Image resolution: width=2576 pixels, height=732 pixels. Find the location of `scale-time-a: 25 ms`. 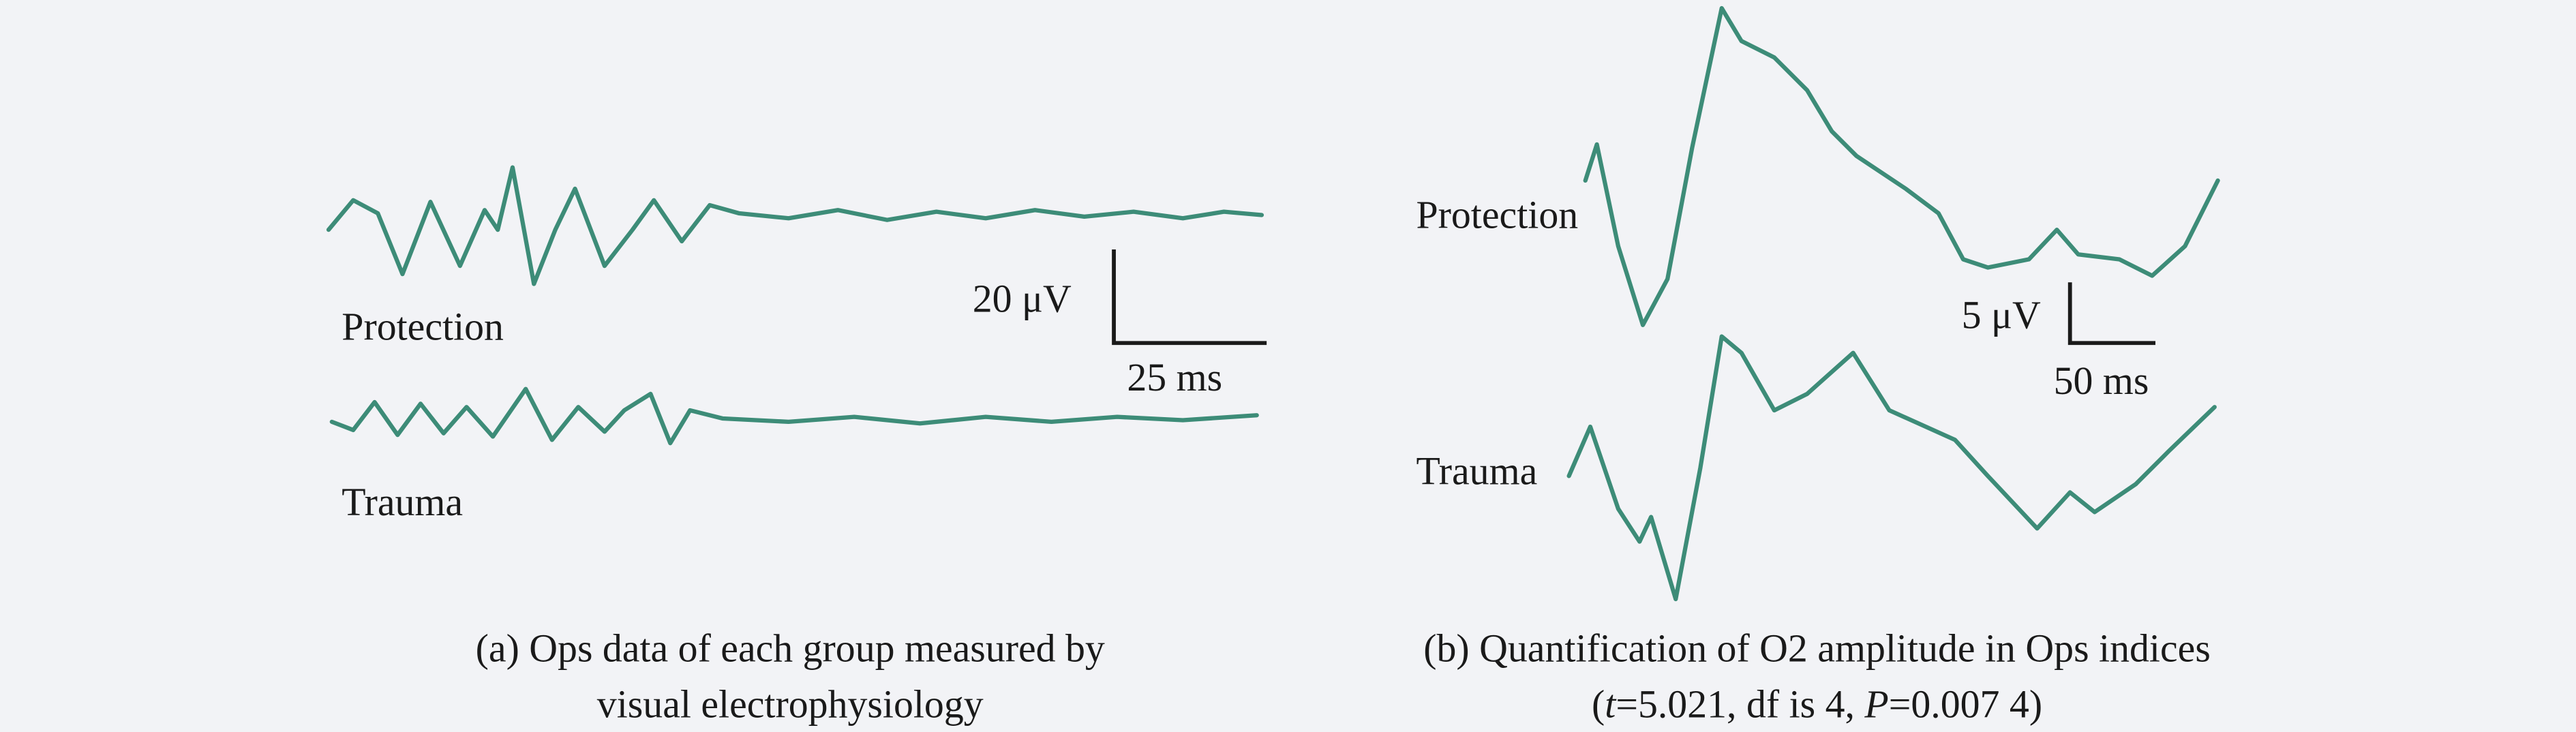

scale-time-a: 25 ms is located at coordinates (1174, 377).